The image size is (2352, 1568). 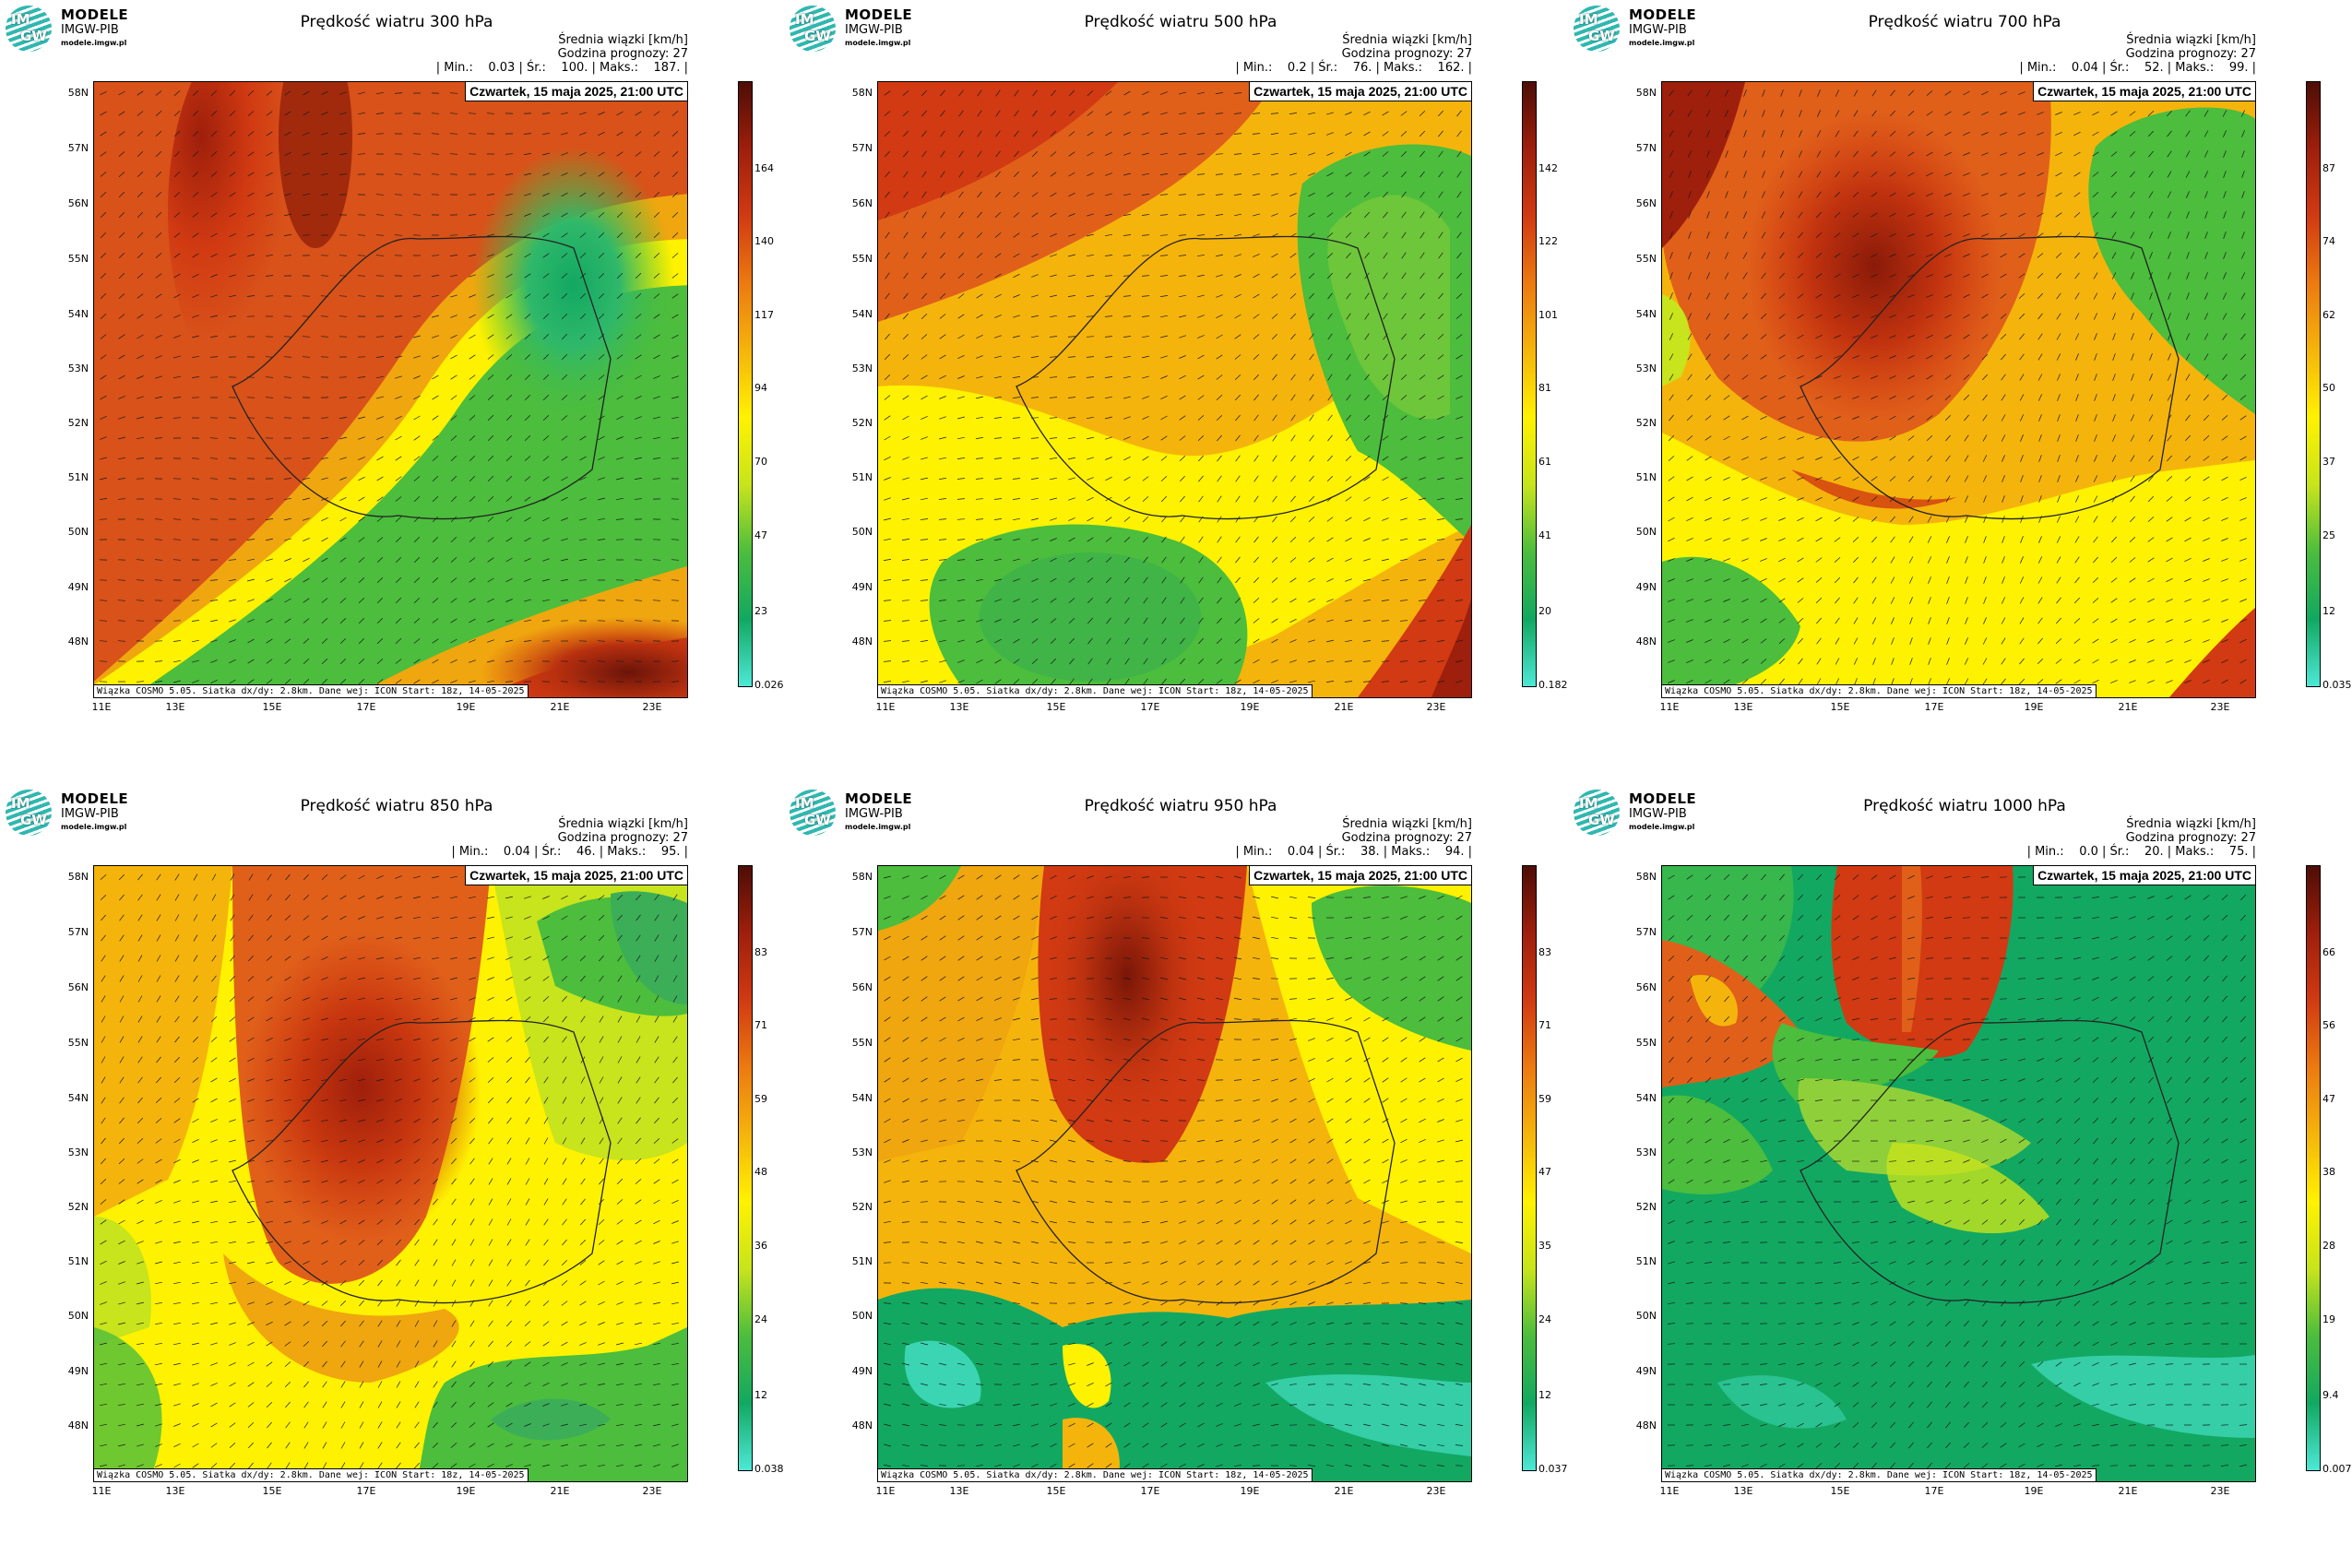 I want to click on colorbar-tick: 12, so click(x=2328, y=611).